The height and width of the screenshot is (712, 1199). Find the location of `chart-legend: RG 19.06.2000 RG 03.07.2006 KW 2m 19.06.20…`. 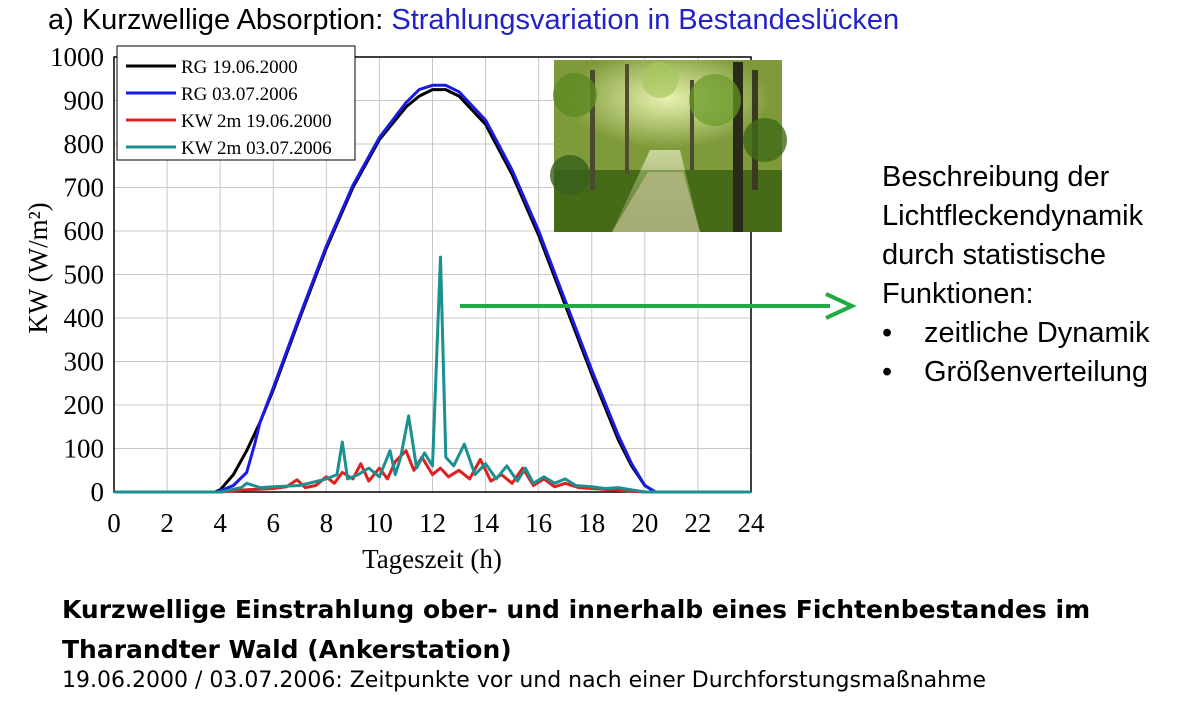

chart-legend: RG 19.06.2000 RG 03.07.2006 KW 2m 19.06.20… is located at coordinates (236, 103).